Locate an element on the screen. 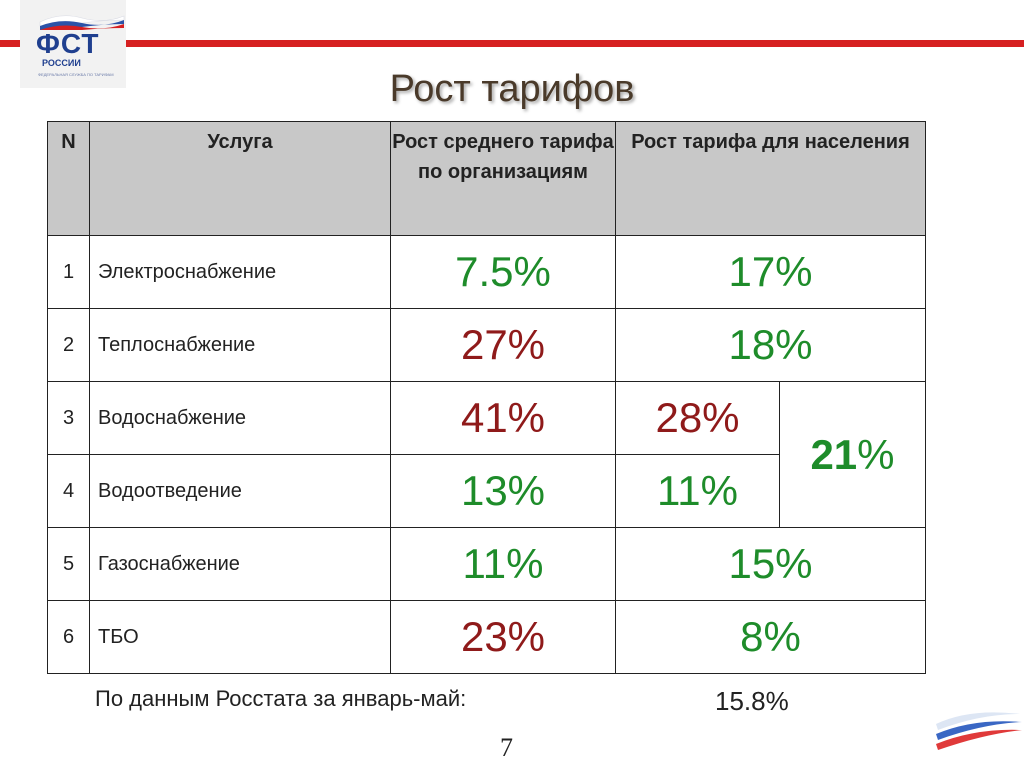 This screenshot has height=768, width=1024. header-n: N is located at coordinates (68, 178).